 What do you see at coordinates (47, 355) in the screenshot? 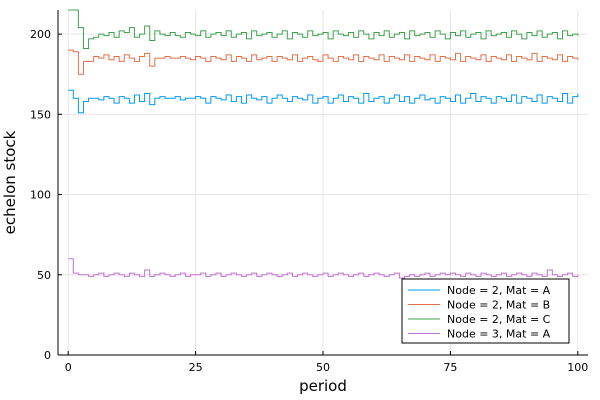
I see `y-tick-label-0: 0` at bounding box center [47, 355].